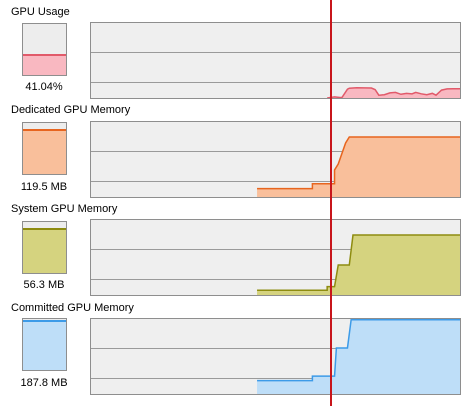 The width and height of the screenshot is (472, 406). I want to click on gpu-usage-value: 41.04%, so click(44, 87).